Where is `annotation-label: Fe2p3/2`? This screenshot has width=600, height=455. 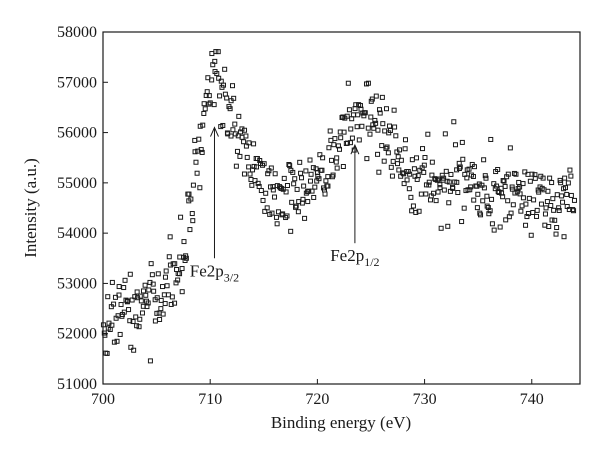 annotation-label: Fe2p3/2 is located at coordinates (214, 272).